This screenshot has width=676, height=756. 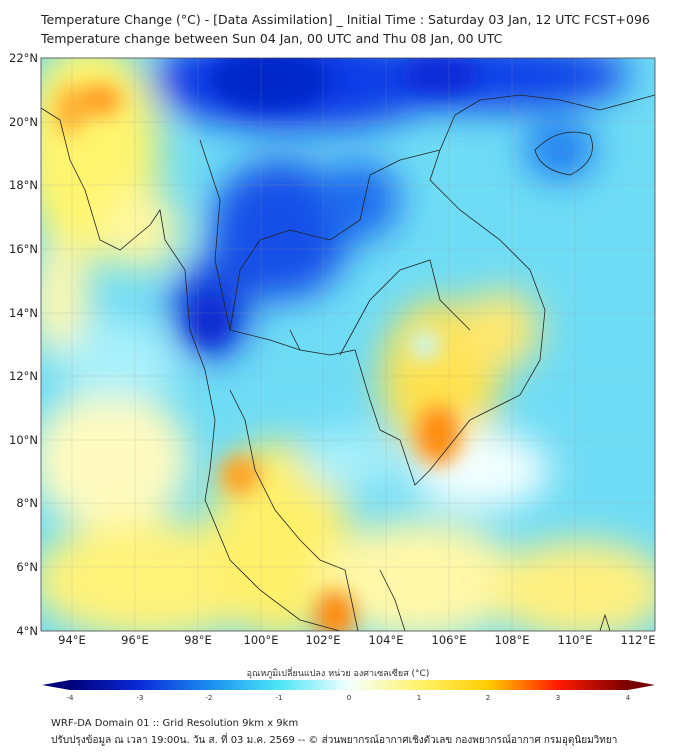 I want to click on lon-label: 108°E, so click(x=512, y=640).